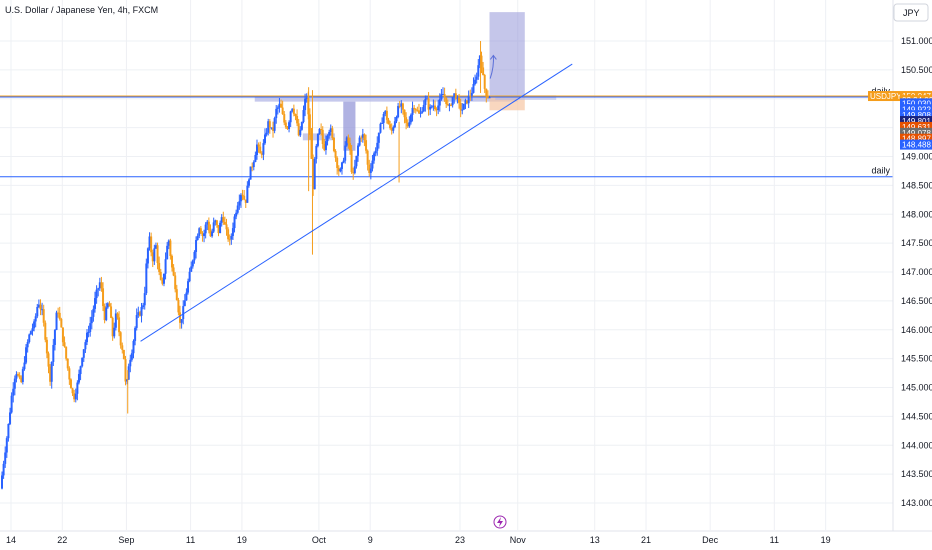 The image size is (932, 550). What do you see at coordinates (916, 41) in the screenshot?
I see `y-tick-label: 151.000` at bounding box center [916, 41].